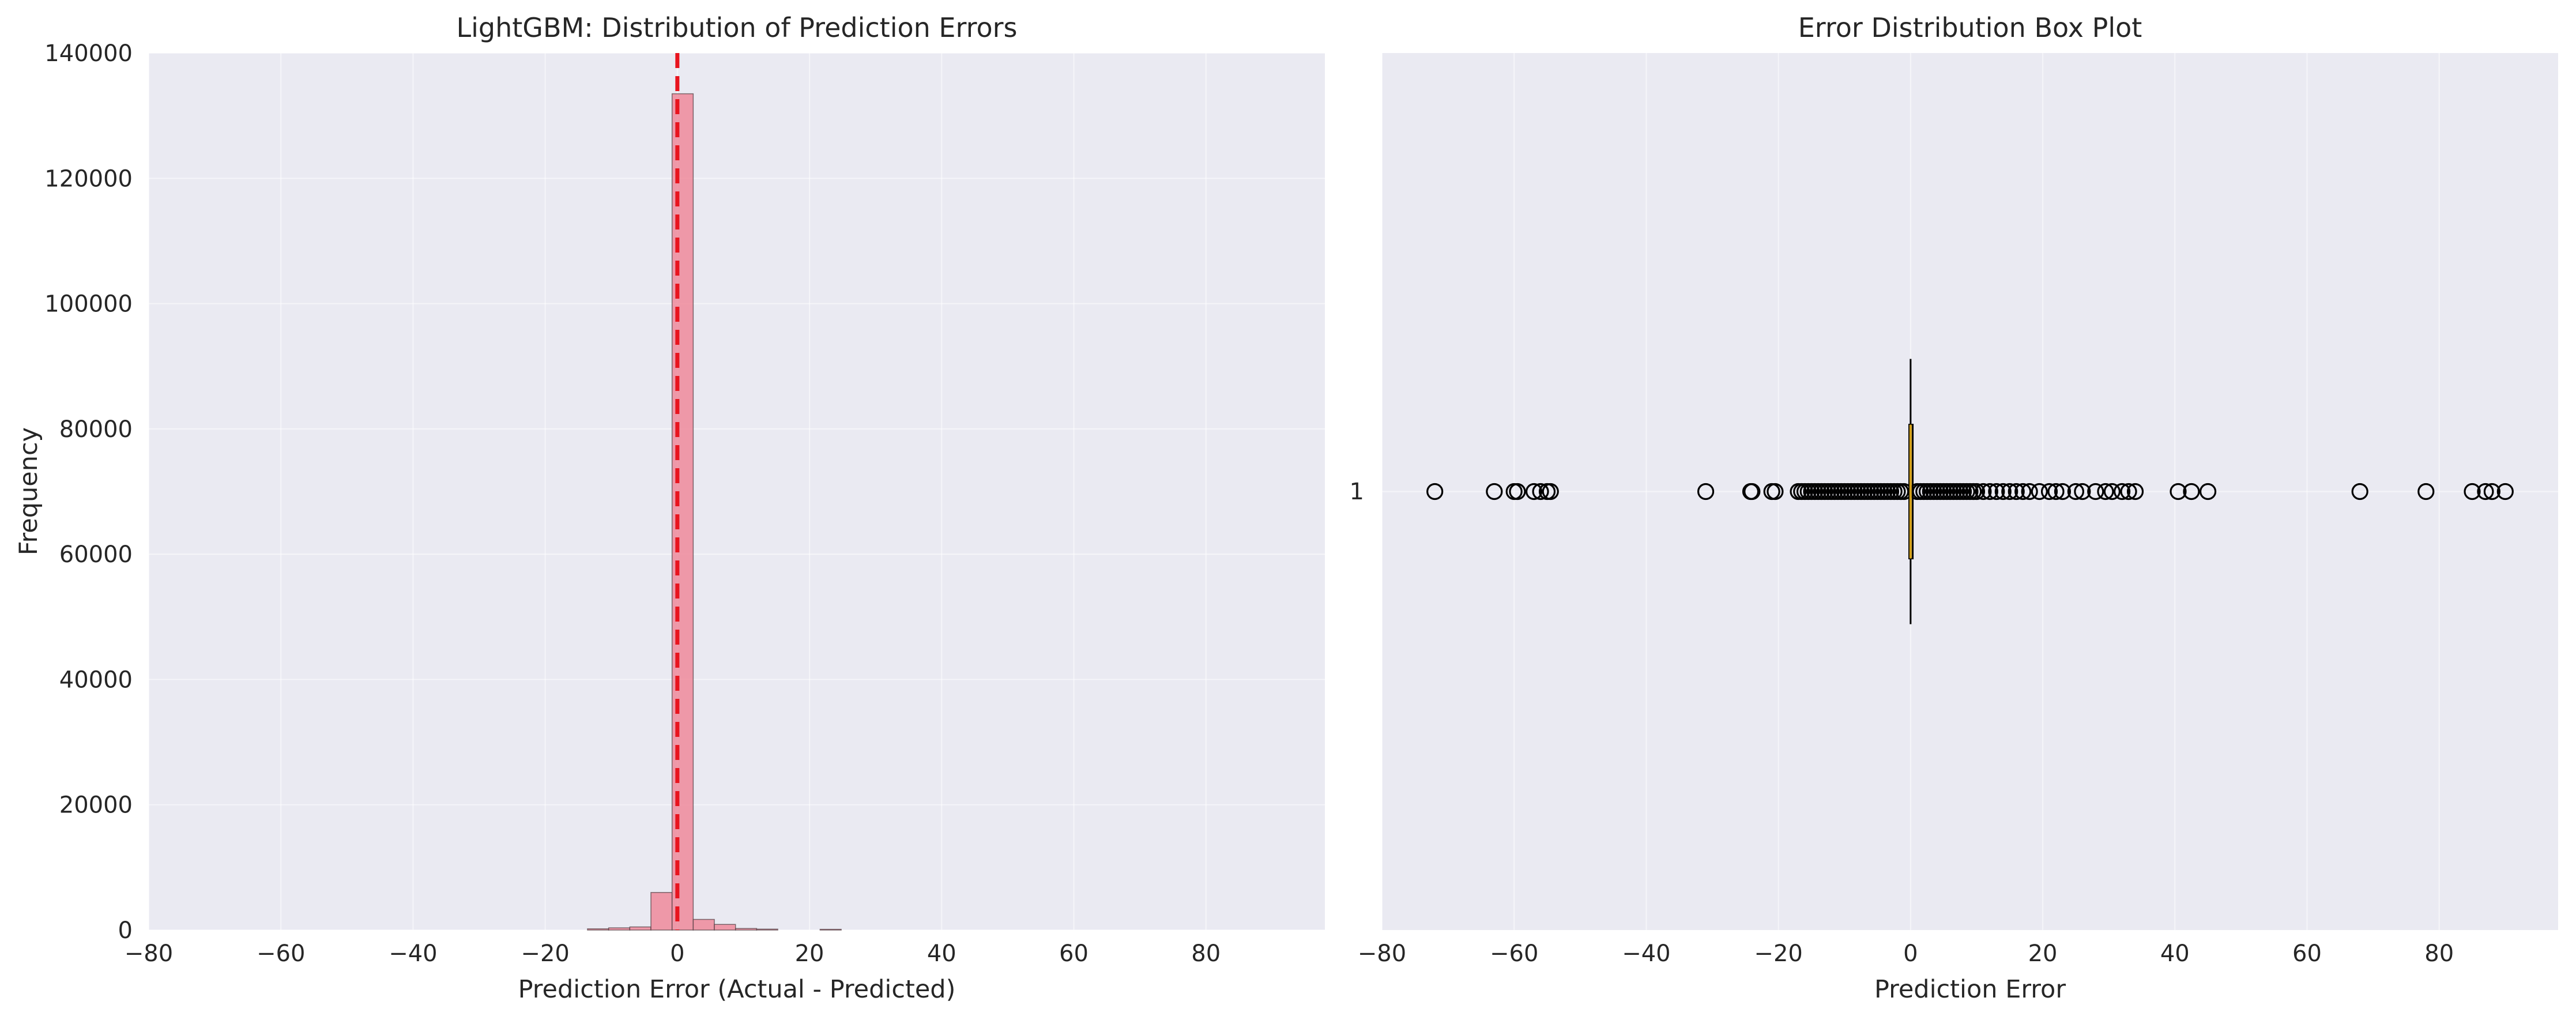 This screenshot has height=1020, width=2576. What do you see at coordinates (96, 429) in the screenshot?
I see `histogram-y-tick-label: 80000` at bounding box center [96, 429].